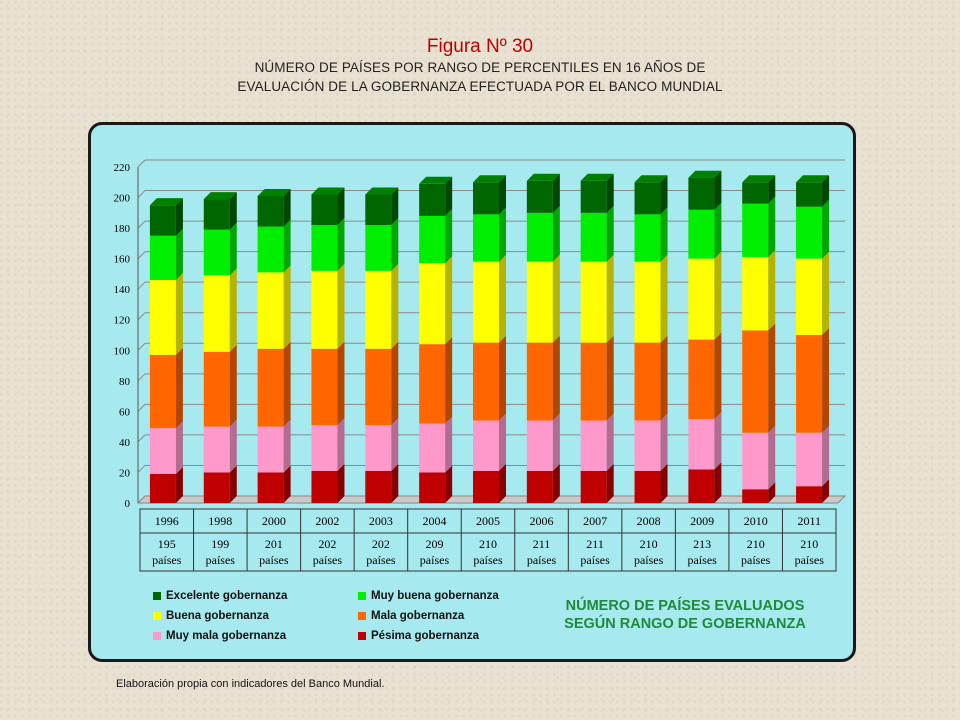 This screenshot has width=960, height=720. I want to click on category-total-label: 209, so click(434, 544).